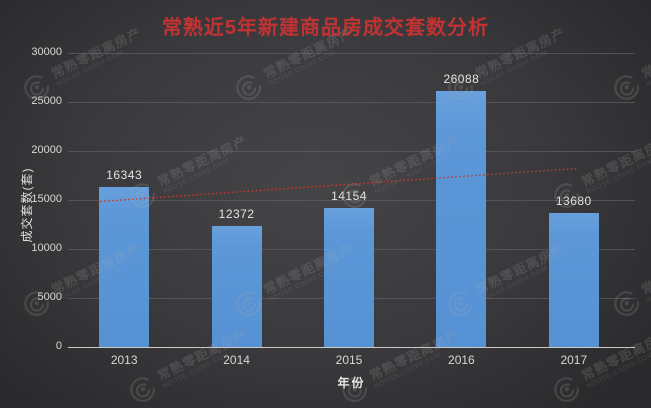  What do you see at coordinates (461, 360) in the screenshot?
I see `x-tick-label-2016: 2016` at bounding box center [461, 360].